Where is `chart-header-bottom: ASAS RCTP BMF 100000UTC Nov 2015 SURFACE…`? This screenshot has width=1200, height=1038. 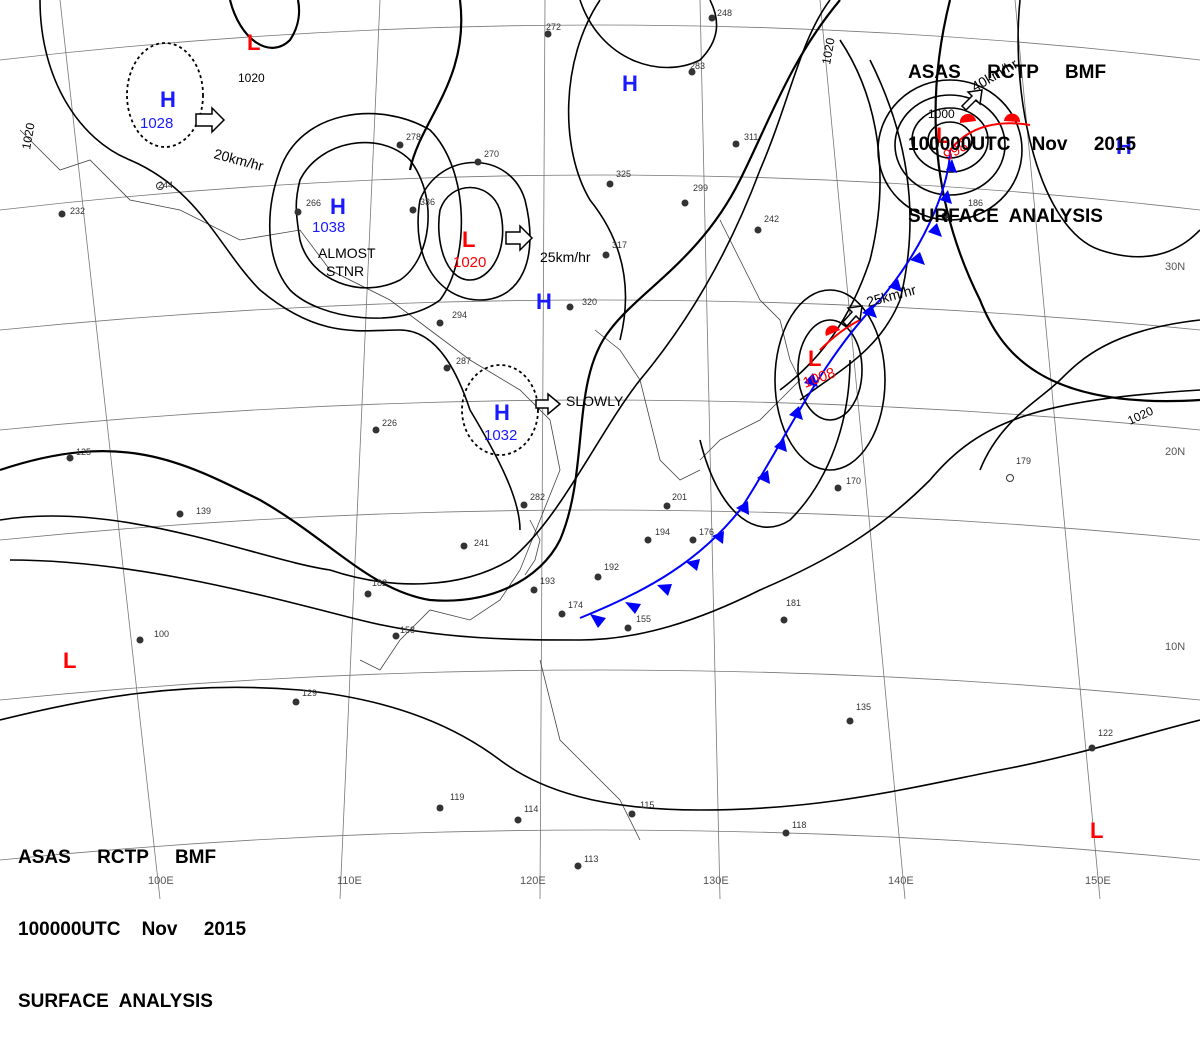
chart-header-bottom: ASAS RCTP BMF 100000UTC Nov 2015 SURFACE… is located at coordinates (168, 918).